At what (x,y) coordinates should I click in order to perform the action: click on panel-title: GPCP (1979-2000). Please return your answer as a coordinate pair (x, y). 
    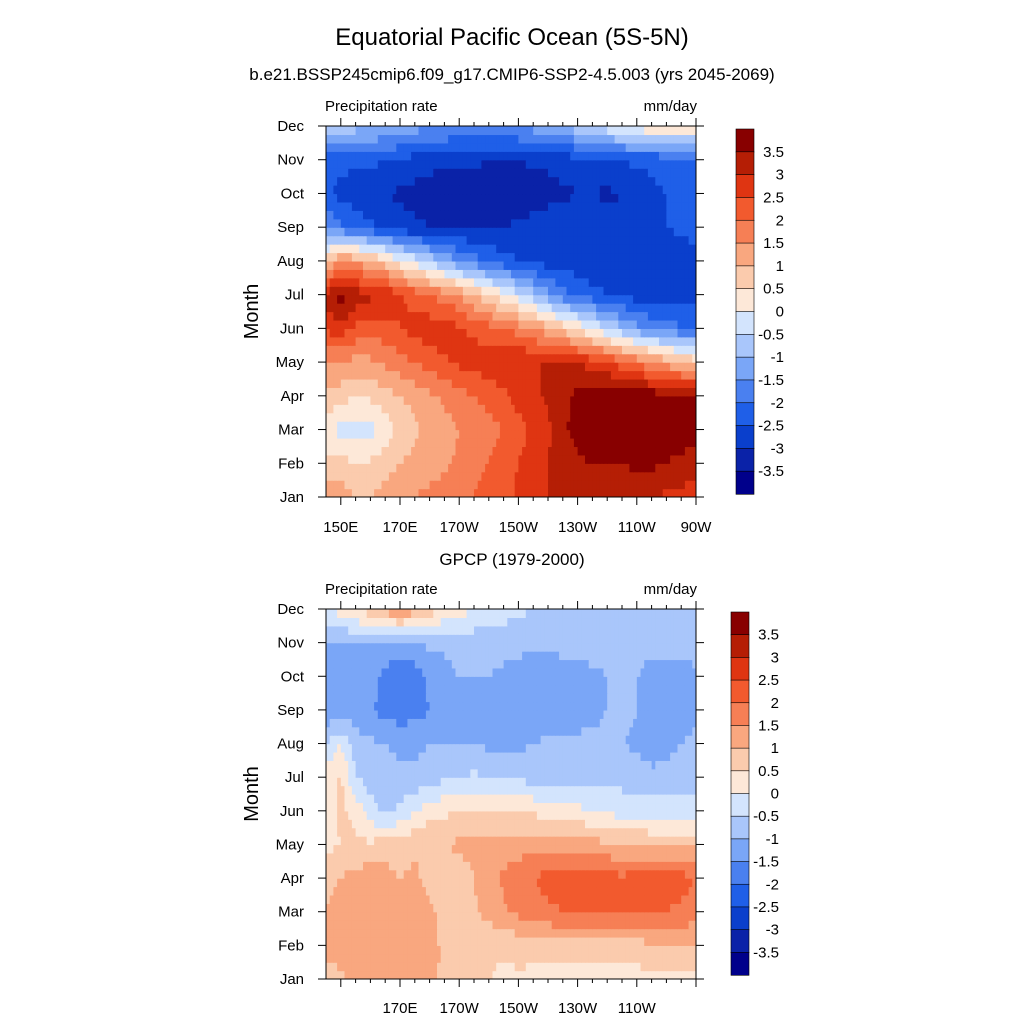
    Looking at the image, I should click on (511, 559).